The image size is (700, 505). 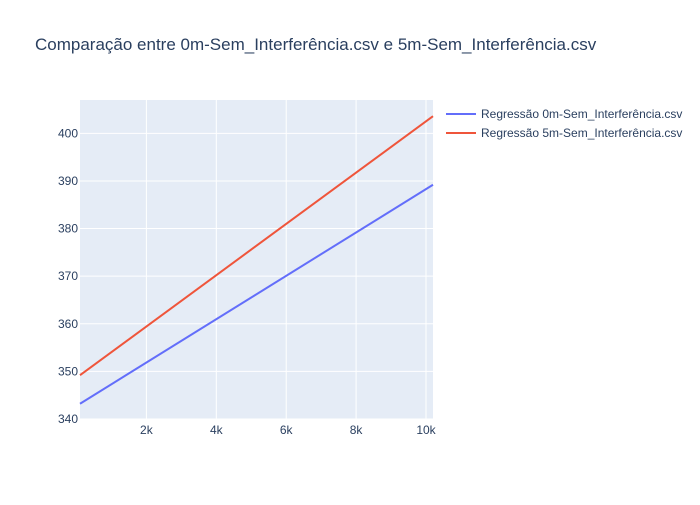 I want to click on x-tick-label: 8k, so click(x=357, y=430).